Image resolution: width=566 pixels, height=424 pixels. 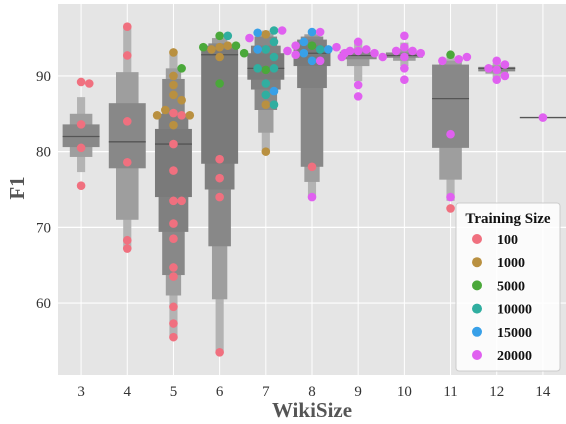 What do you see at coordinates (502, 298) in the screenshot?
I see `legend-entries: 100 1000 5000 10000 15000 20000` at bounding box center [502, 298].